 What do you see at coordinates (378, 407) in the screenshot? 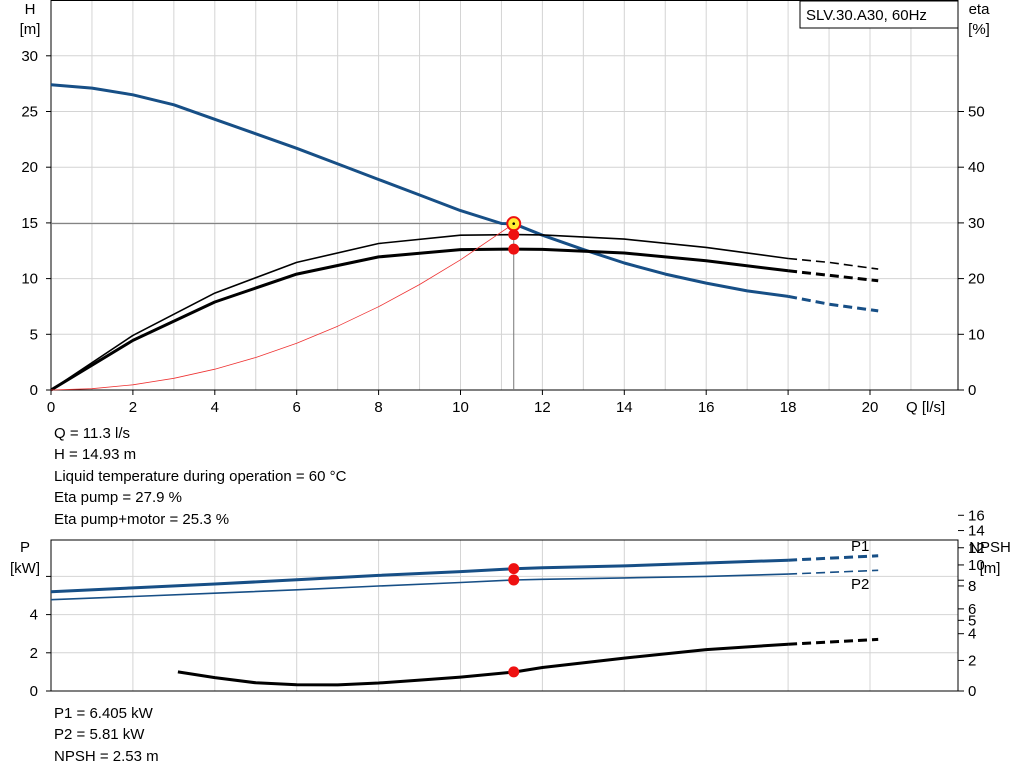
I see `upper-x-tick-label: 8` at bounding box center [378, 407].